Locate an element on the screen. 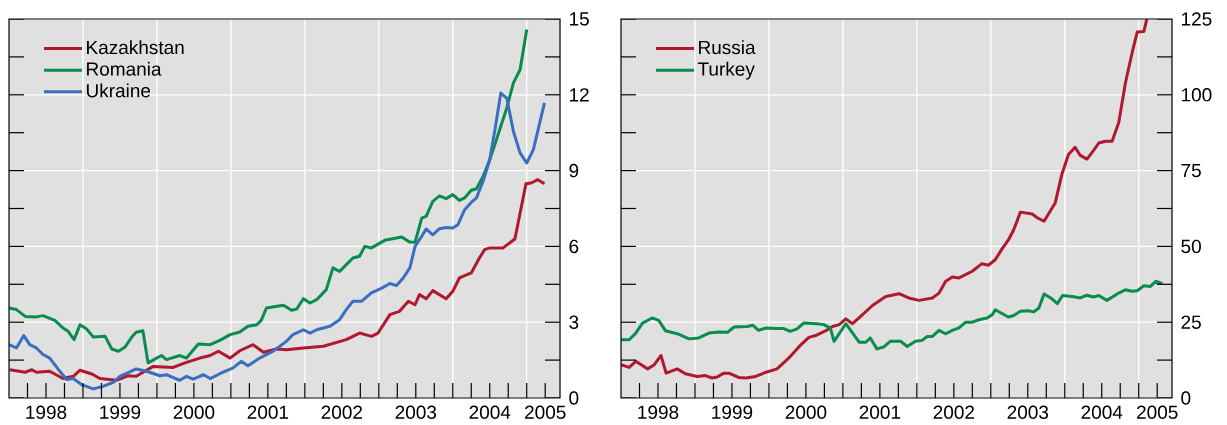  legend-label: Ukraine is located at coordinates (118, 90).